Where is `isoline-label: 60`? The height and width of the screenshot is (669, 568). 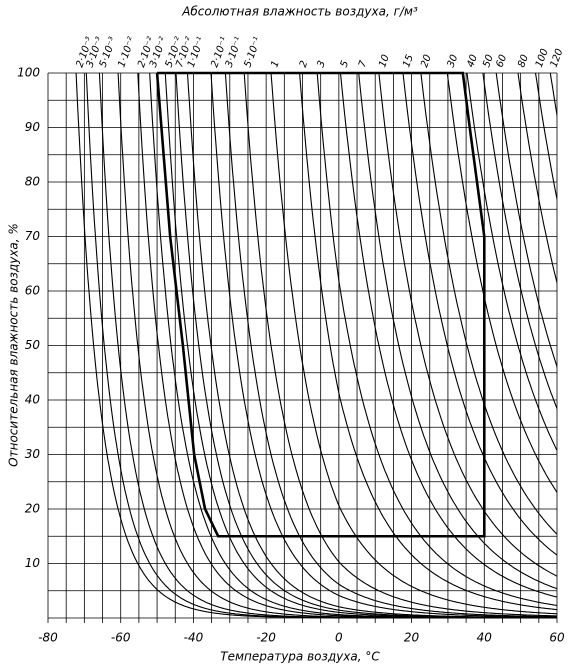
isoline-label: 60 is located at coordinates (502, 61).